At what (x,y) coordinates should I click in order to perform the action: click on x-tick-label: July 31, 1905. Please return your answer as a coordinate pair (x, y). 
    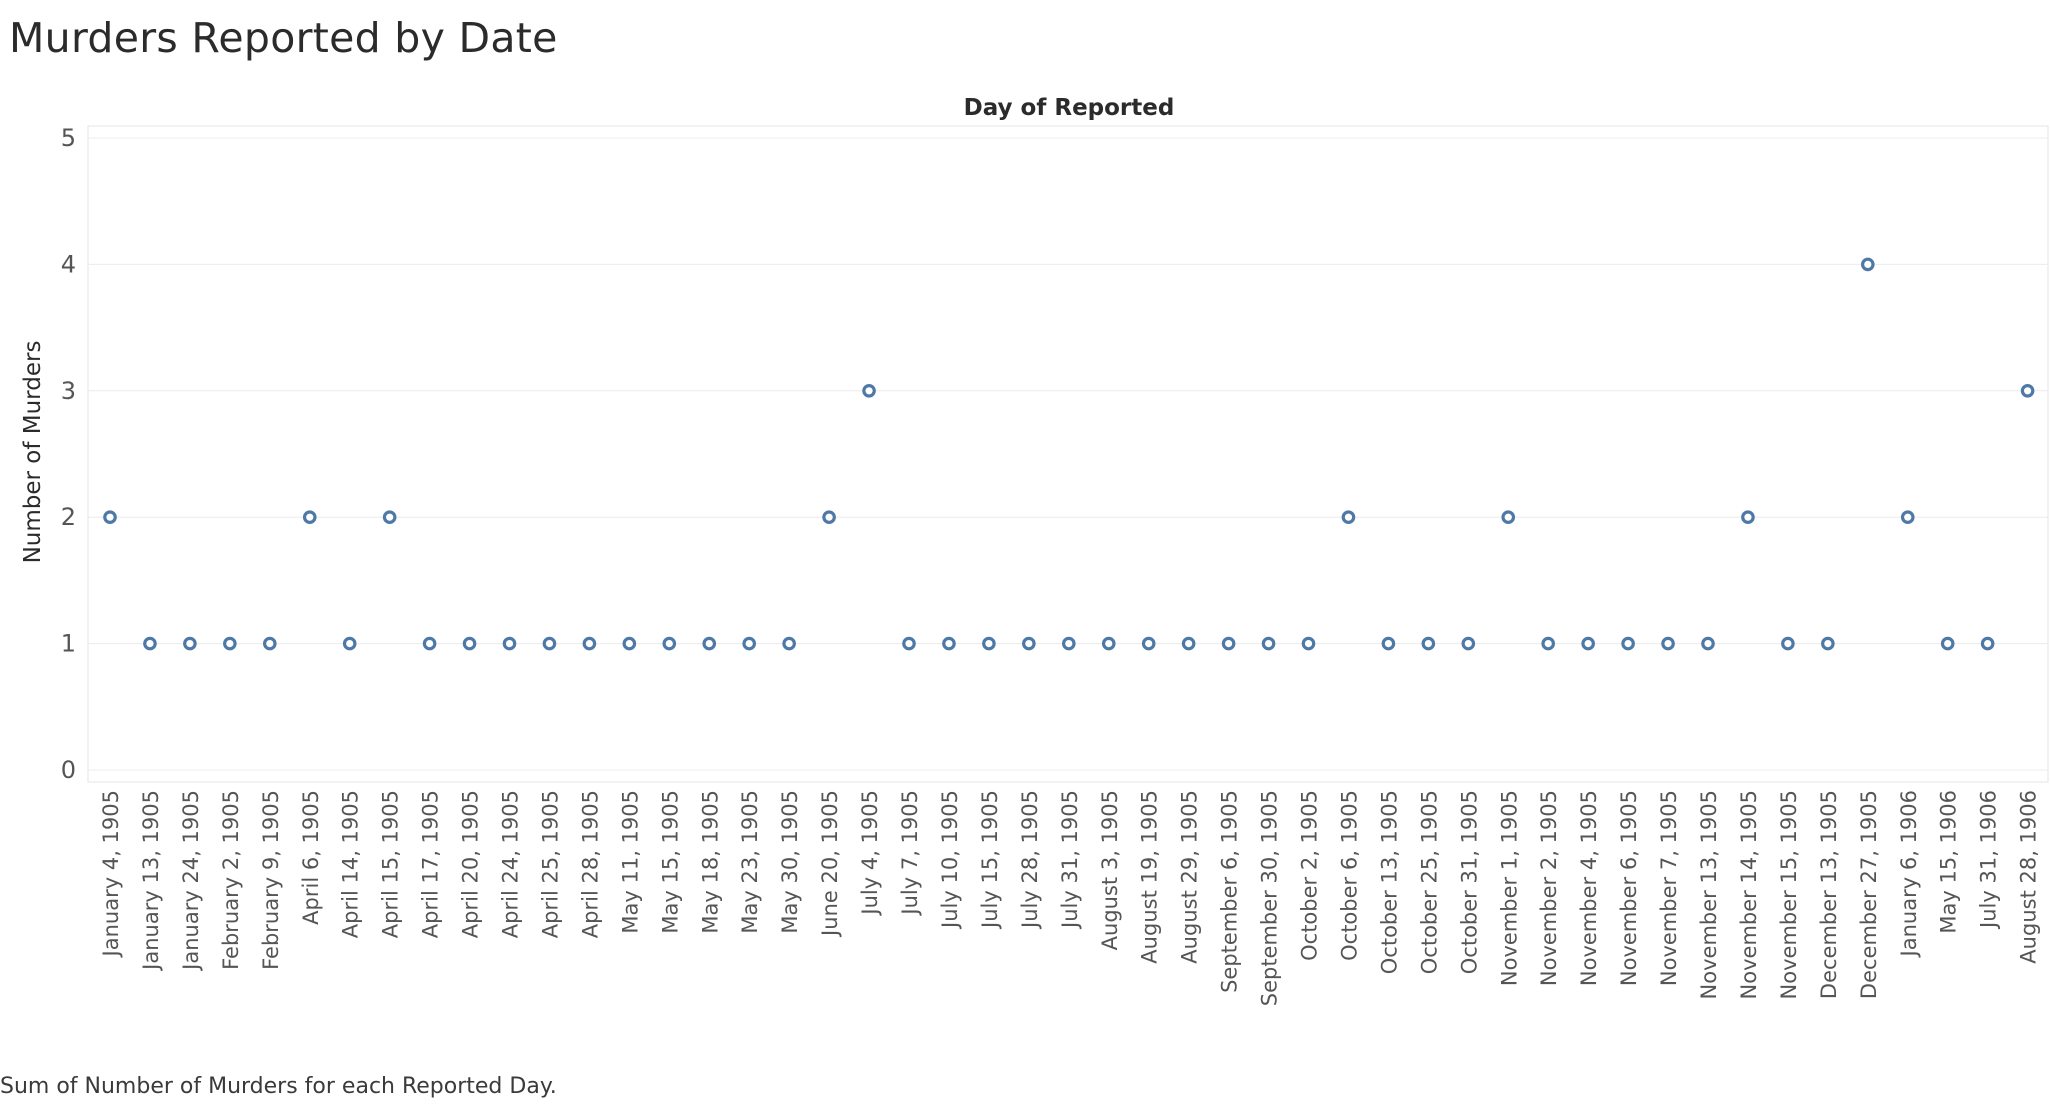
    Looking at the image, I should click on (1070, 860).